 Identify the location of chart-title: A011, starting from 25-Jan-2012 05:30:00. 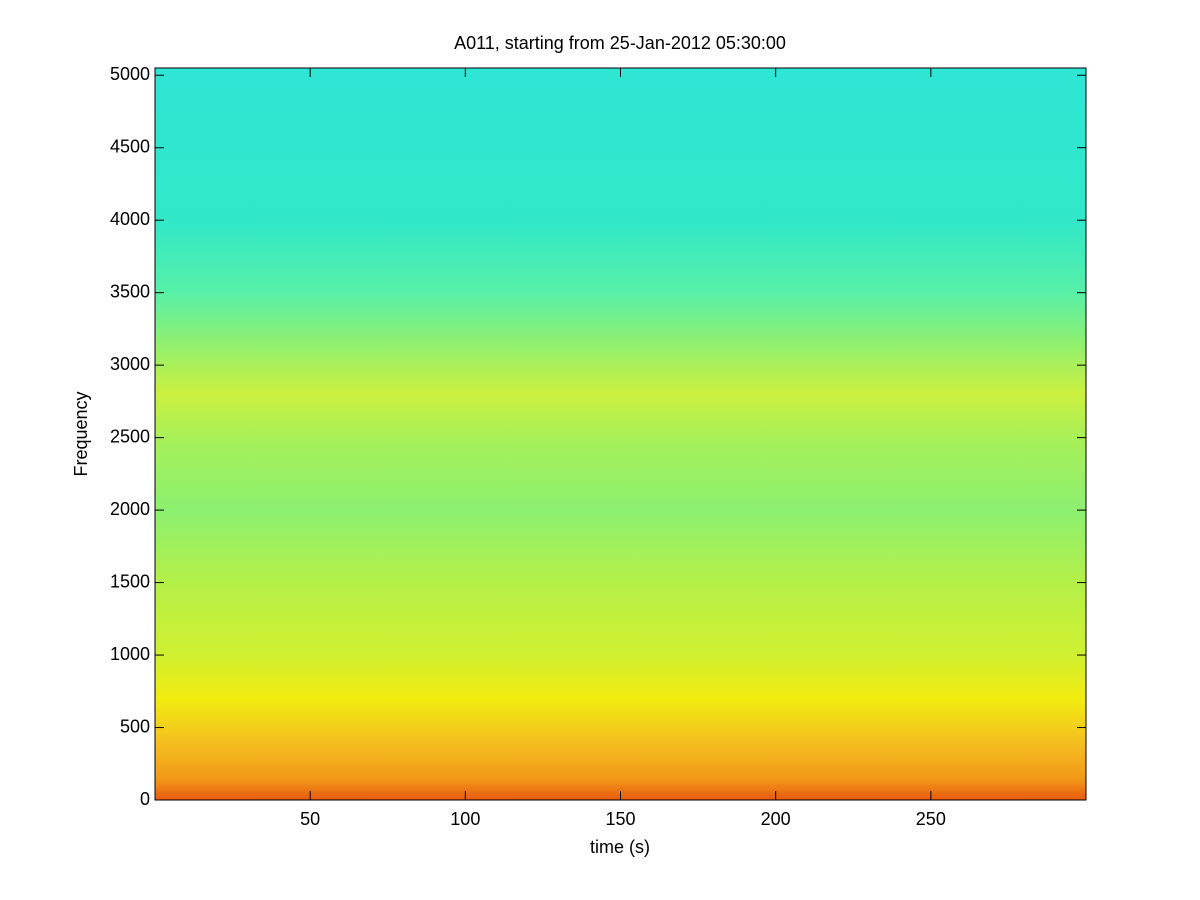
(620, 43).